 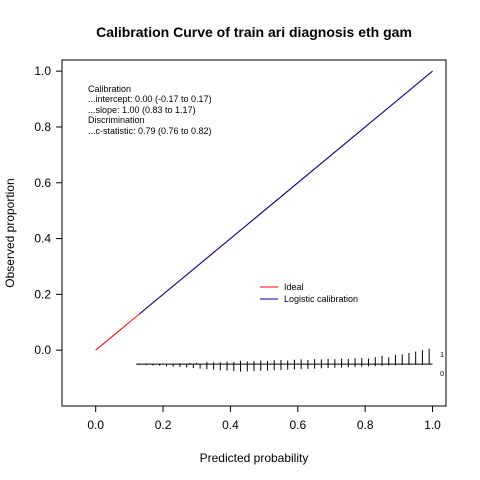 I want to click on x-tick-label: 0.2, so click(x=163, y=425).